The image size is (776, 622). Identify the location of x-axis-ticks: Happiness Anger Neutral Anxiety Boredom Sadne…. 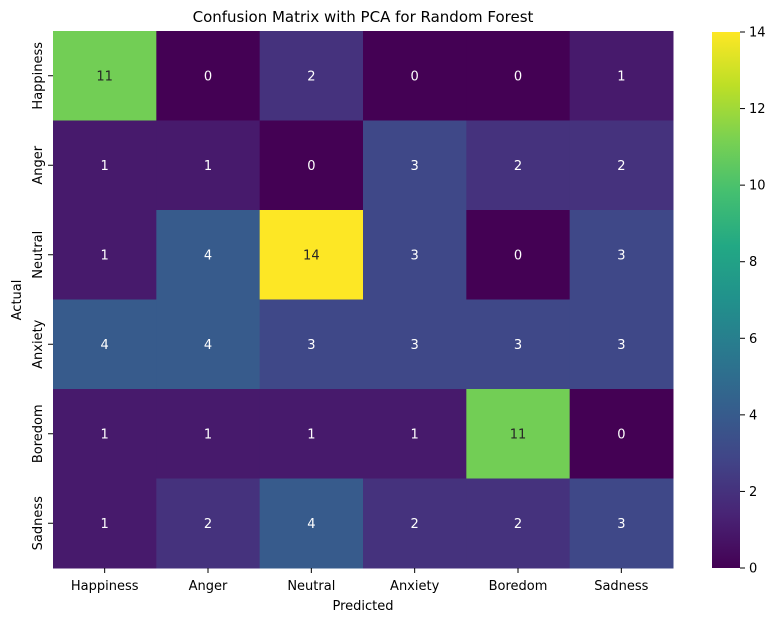
(360, 581).